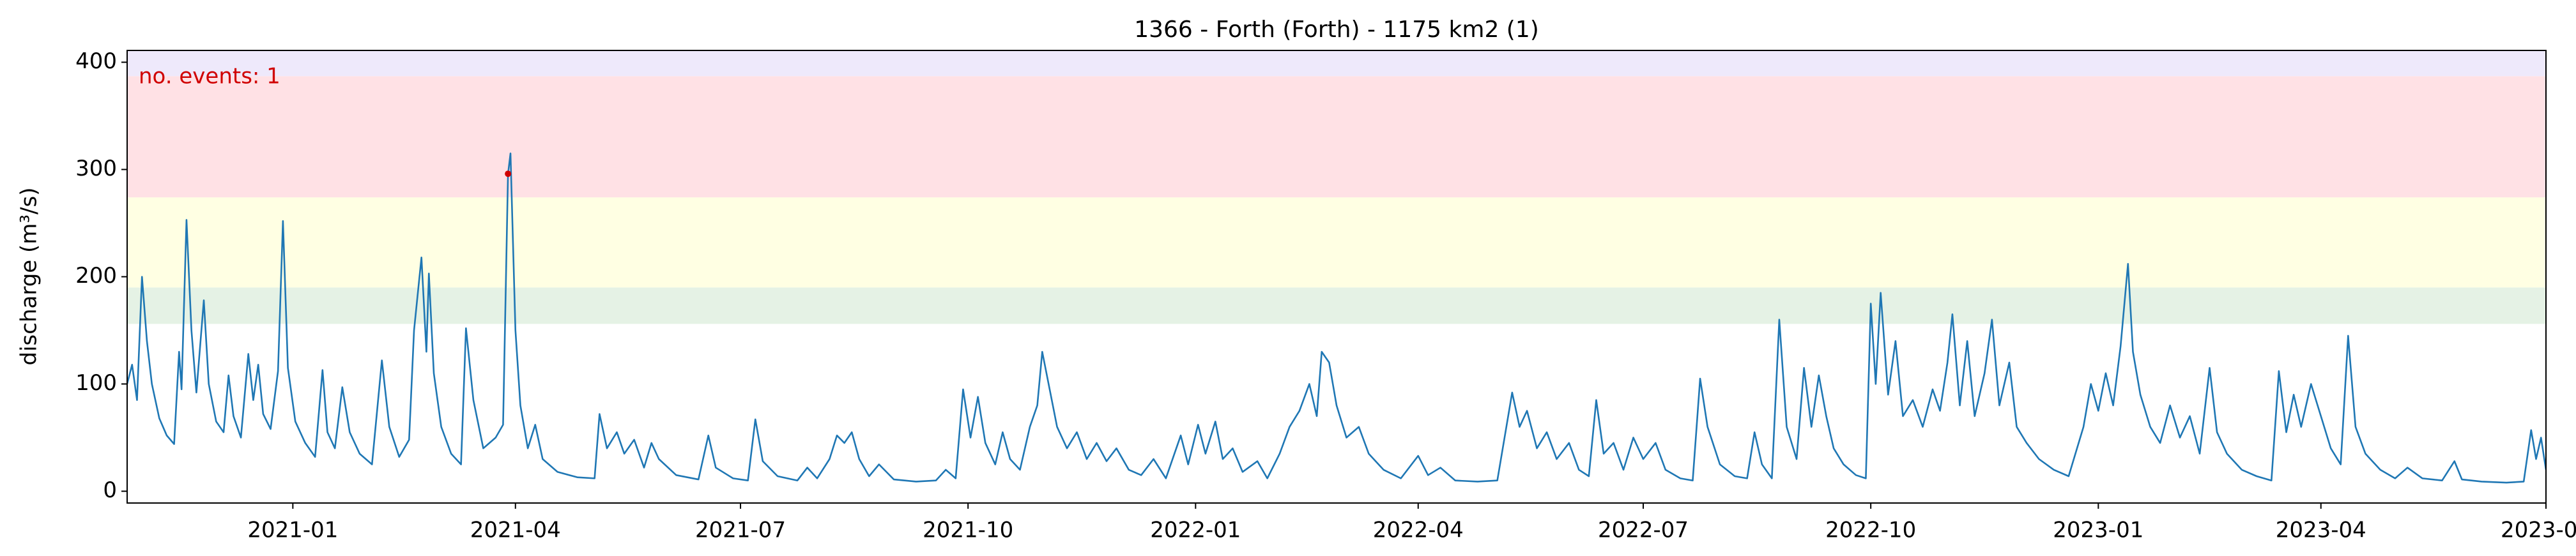  I want to click on x-tick-label: 2021-04, so click(515, 530).